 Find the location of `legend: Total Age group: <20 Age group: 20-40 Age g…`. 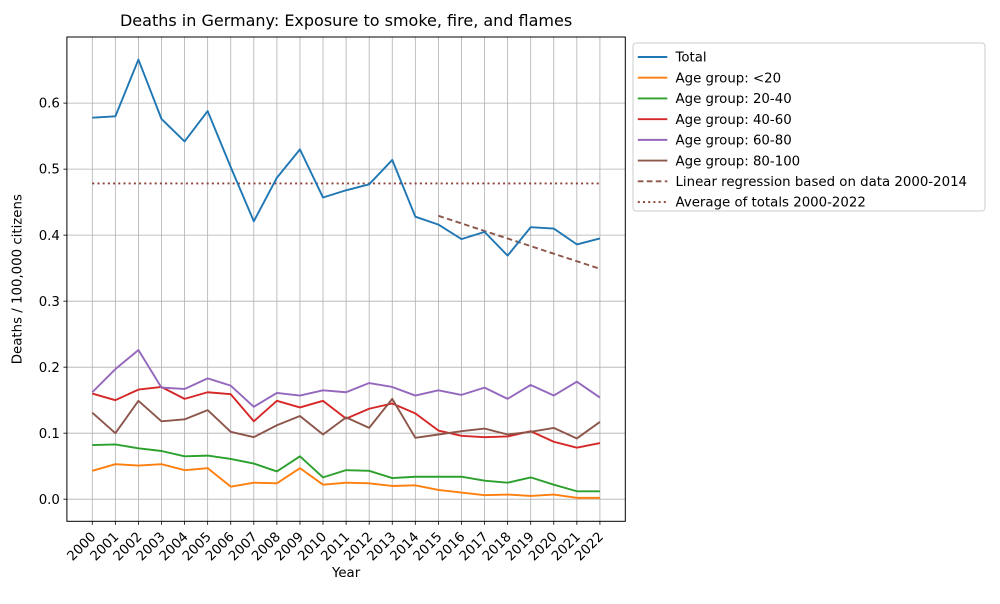

legend: Total Age group: <20 Age group: 20-40 Age g… is located at coordinates (809, 127).